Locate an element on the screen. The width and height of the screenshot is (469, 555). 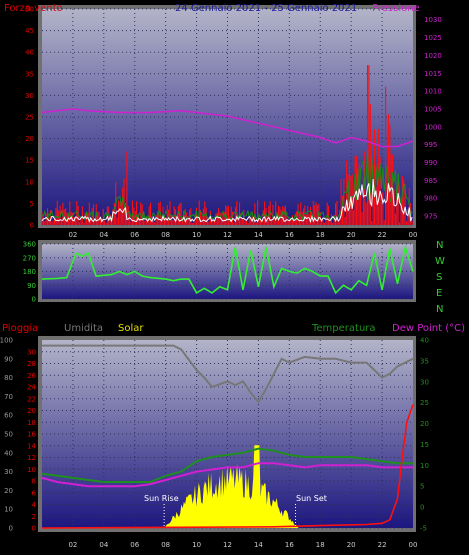
pressure-y-tick: 980 is located at coordinates (430, 199).